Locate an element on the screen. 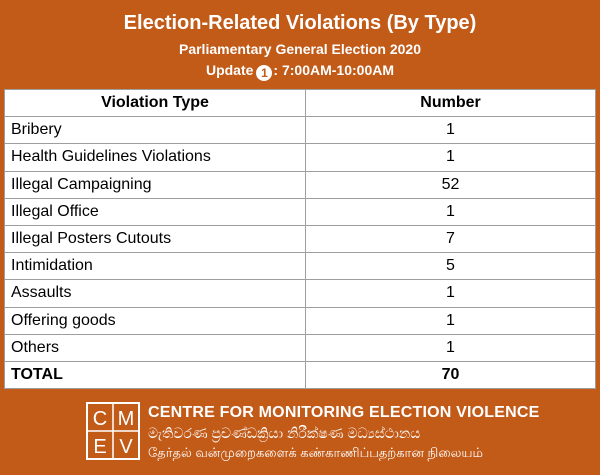 The image size is (600, 475). violation-number-cell: 7 is located at coordinates (450, 239).